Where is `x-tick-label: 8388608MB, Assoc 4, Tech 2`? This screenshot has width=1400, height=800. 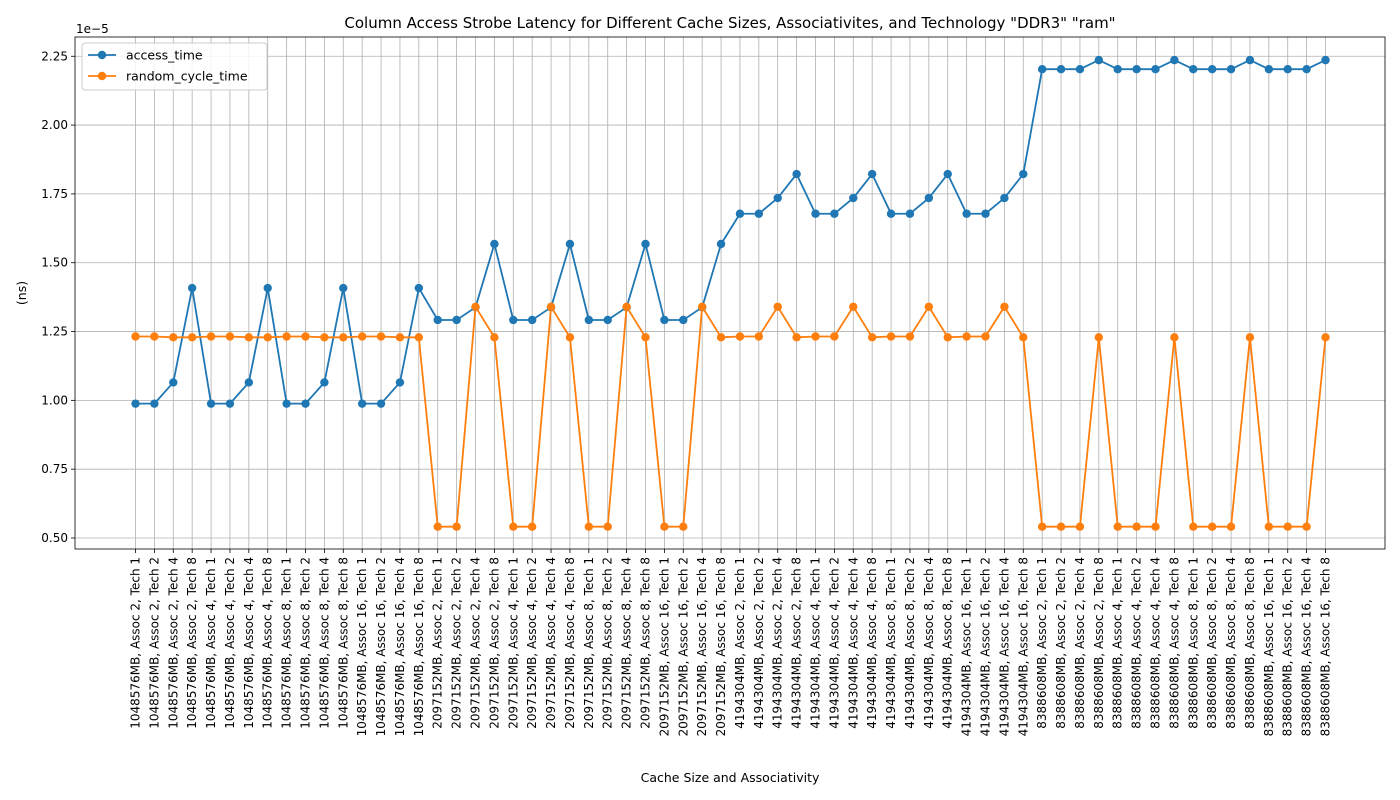 x-tick-label: 8388608MB, Assoc 4, Tech 2 is located at coordinates (1137, 643).